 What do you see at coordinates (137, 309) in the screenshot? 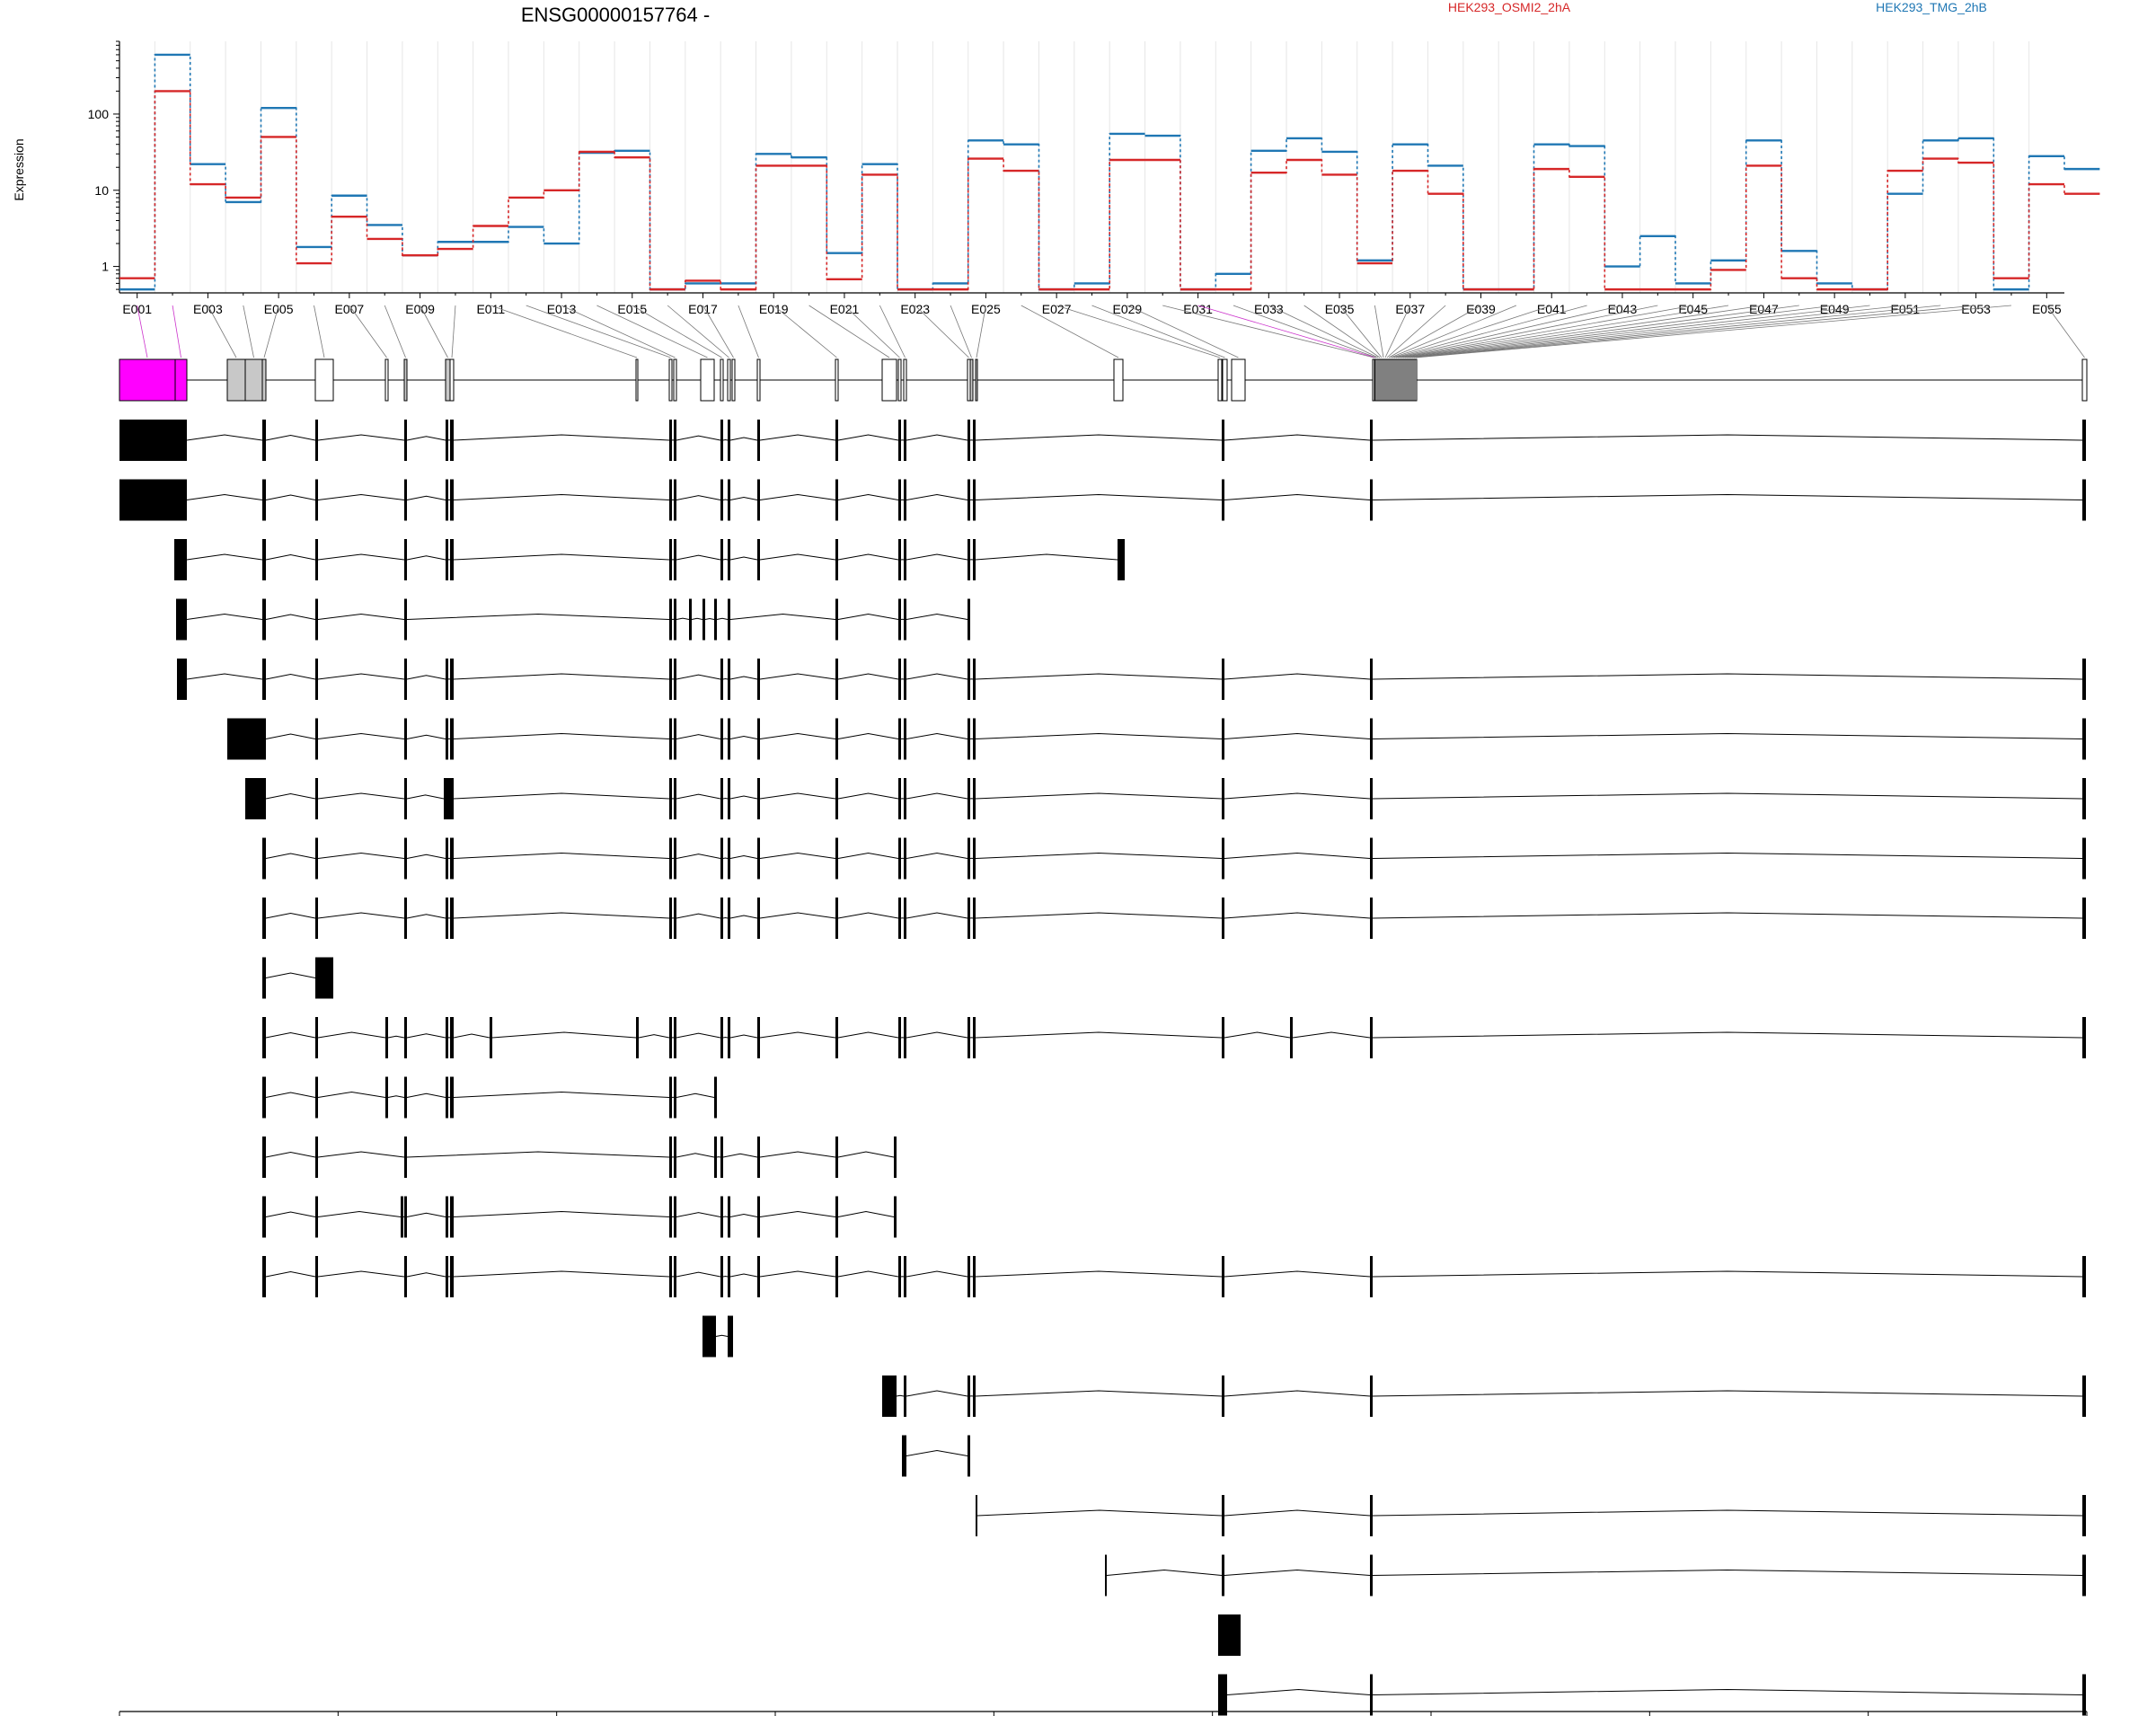
I see `x-tick-label: E001` at bounding box center [137, 309].